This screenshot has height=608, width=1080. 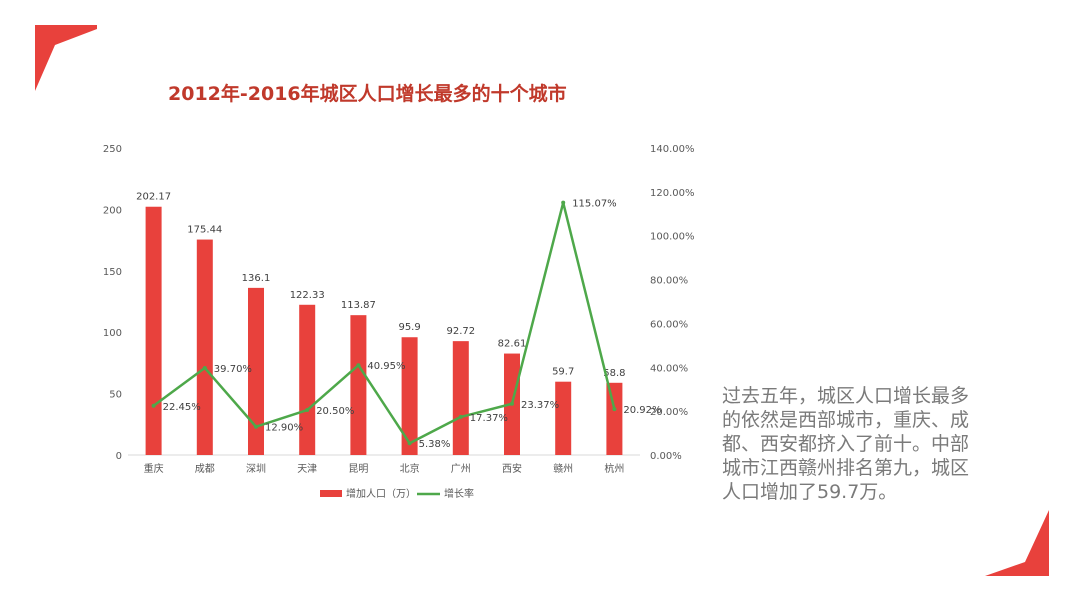 I want to click on x-tick-label: 赣州, so click(x=563, y=468).